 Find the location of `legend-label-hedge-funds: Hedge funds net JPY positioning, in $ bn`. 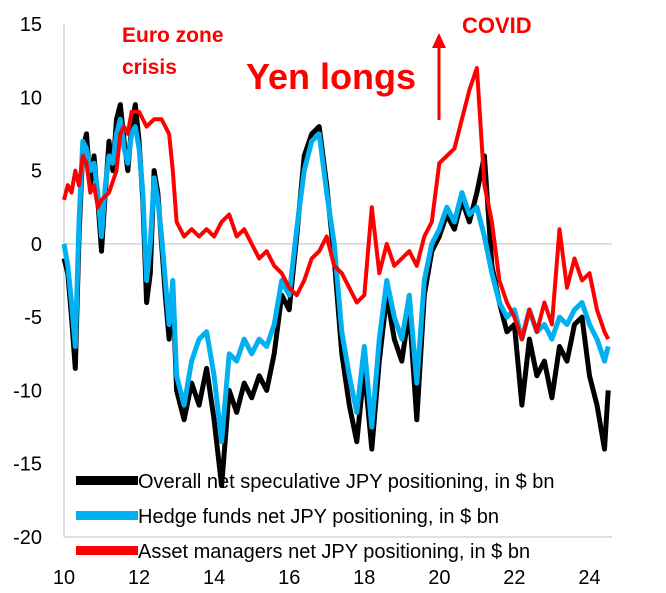

legend-label-hedge-funds: Hedge funds net JPY positioning, in $ bn is located at coordinates (318, 517).